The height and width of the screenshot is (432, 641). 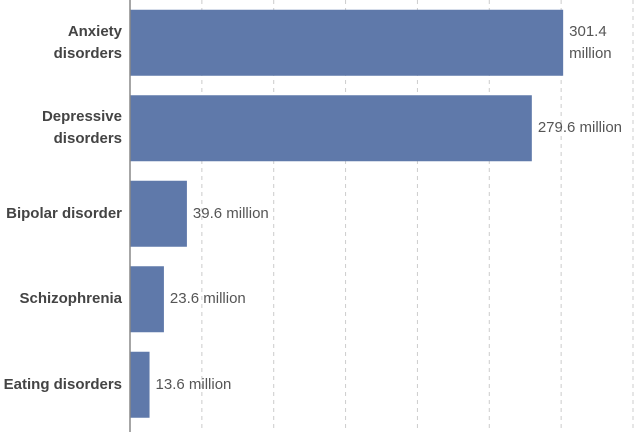 What do you see at coordinates (193, 384) in the screenshot?
I see `value-label: 13.6 million` at bounding box center [193, 384].